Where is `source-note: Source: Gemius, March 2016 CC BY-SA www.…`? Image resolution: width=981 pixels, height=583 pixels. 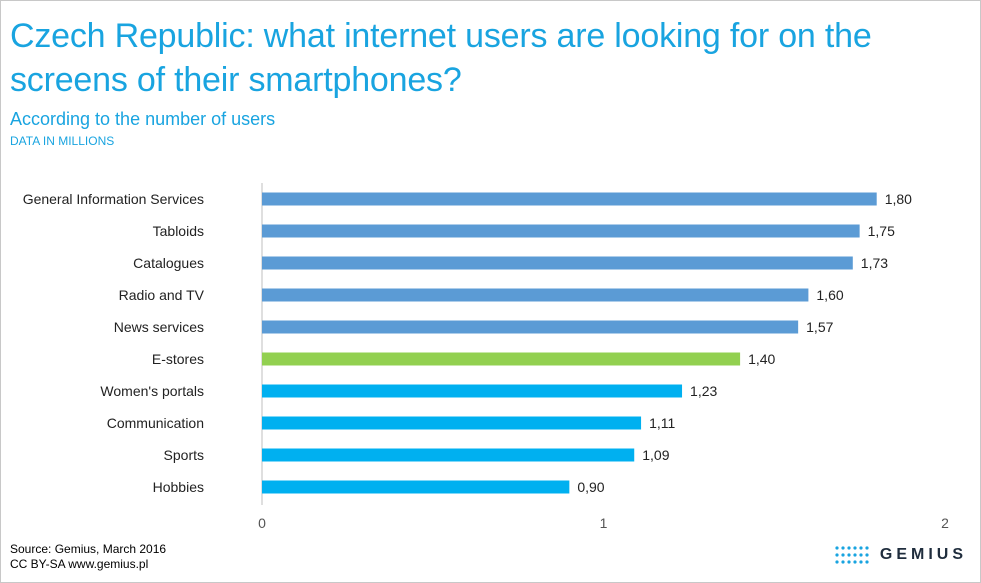 source-note: Source: Gemius, March 2016 CC BY-SA www.… is located at coordinates (88, 557).